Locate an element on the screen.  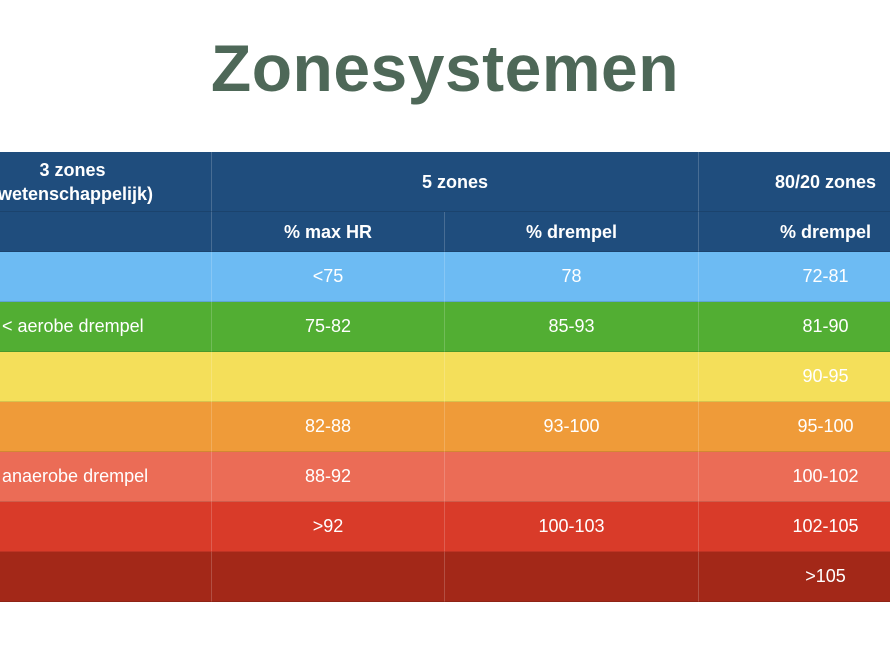
table-cell: 100-103 is located at coordinates (572, 527).